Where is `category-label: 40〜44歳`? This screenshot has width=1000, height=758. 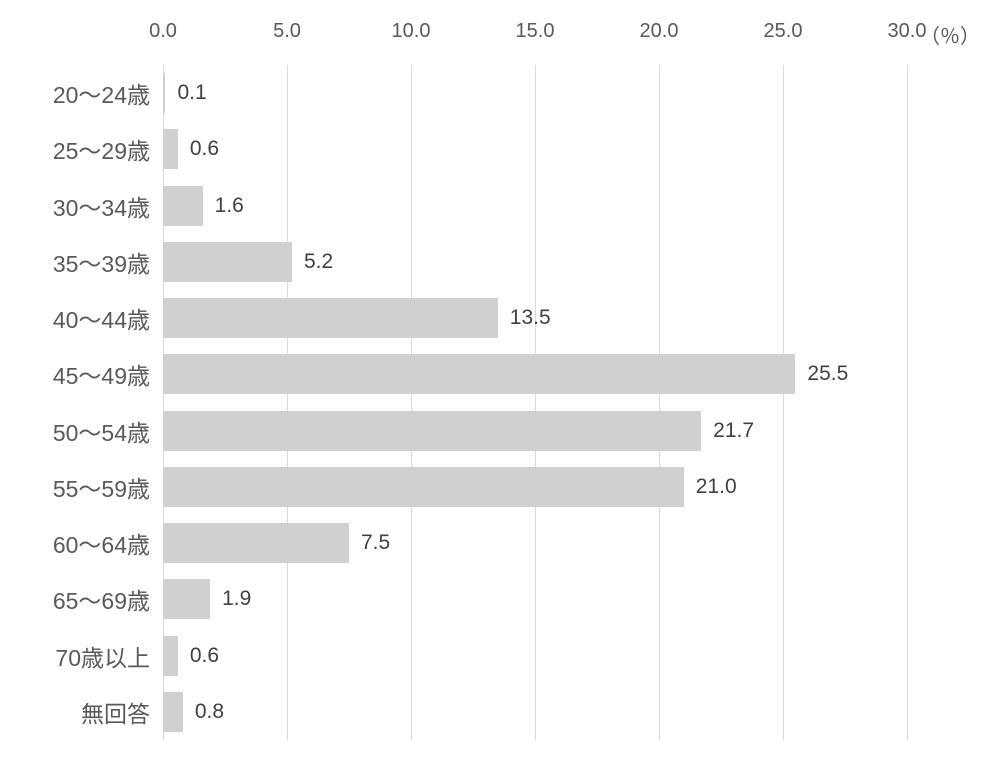 category-label: 40〜44歳 is located at coordinates (101, 320).